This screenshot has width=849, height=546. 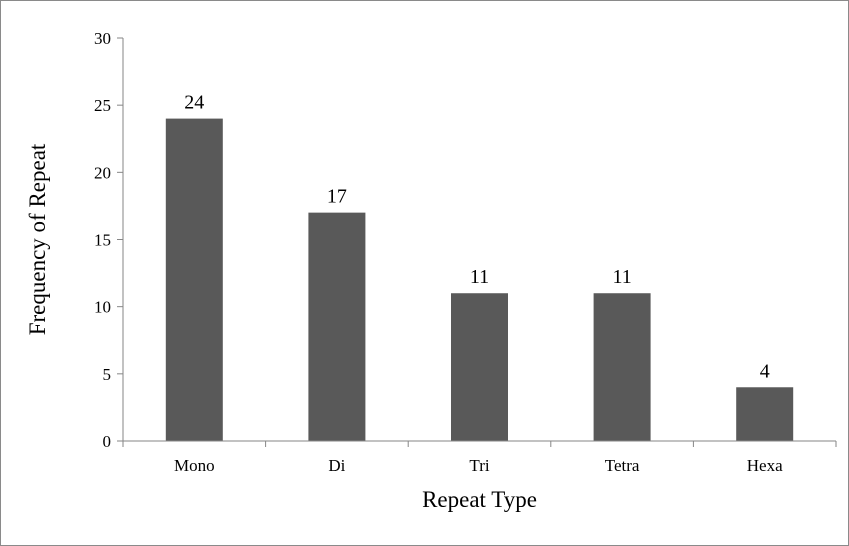 What do you see at coordinates (37, 239) in the screenshot?
I see `y-axis-title: Frequency of Repeat` at bounding box center [37, 239].